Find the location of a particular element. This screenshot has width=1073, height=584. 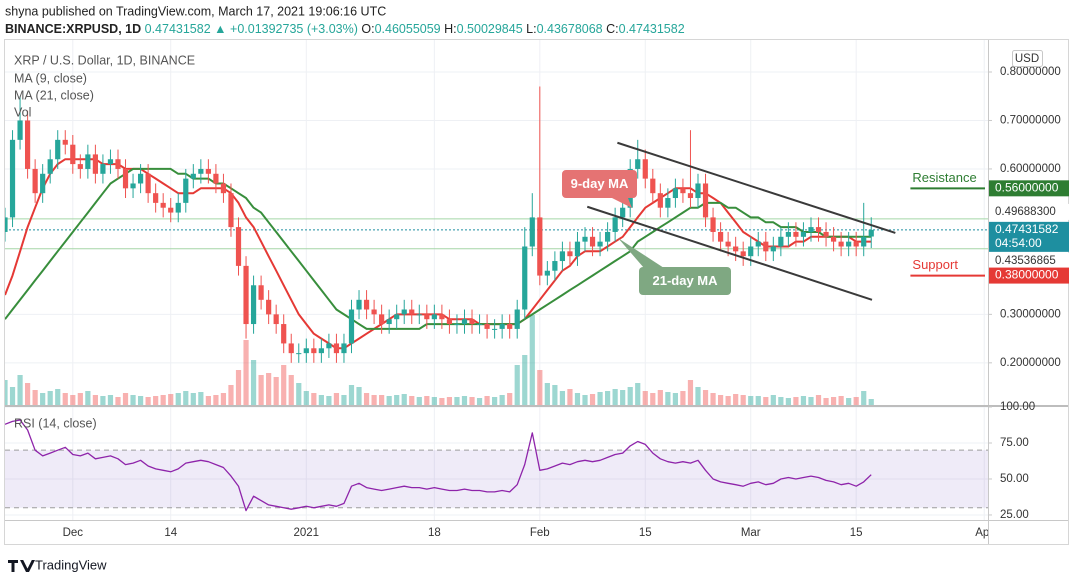

legend-entry: MA (9, close) is located at coordinates (50, 78).